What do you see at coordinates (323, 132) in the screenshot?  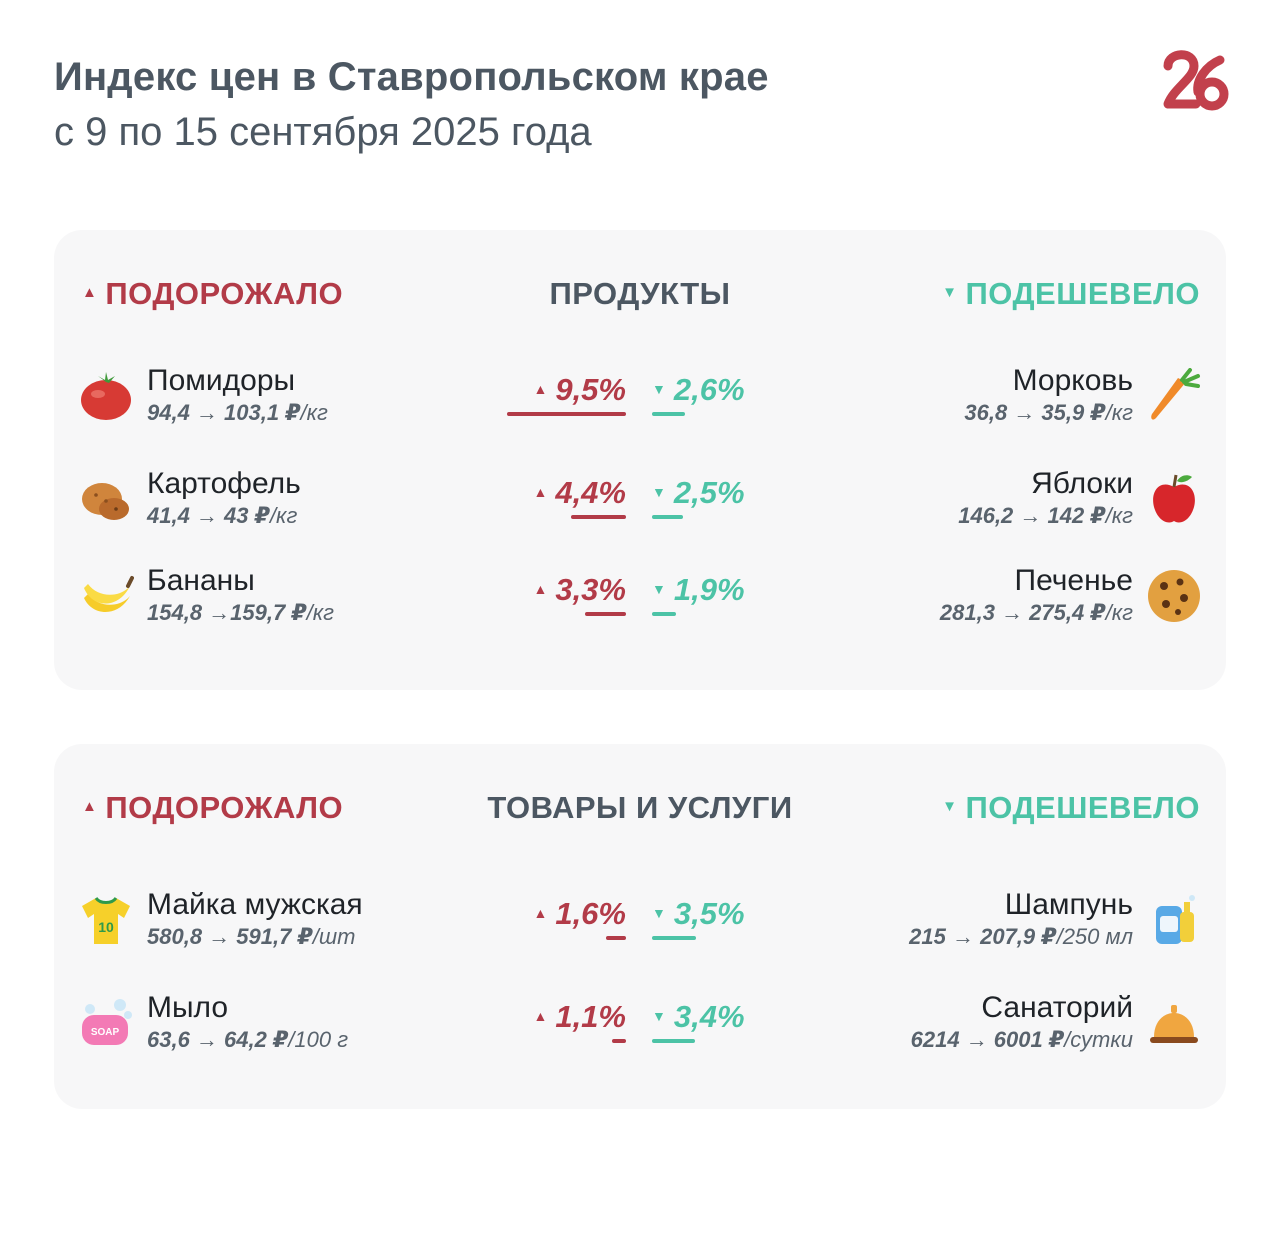 I see `page-subtitle: с 9 по 15 сентября 2025 года` at bounding box center [323, 132].